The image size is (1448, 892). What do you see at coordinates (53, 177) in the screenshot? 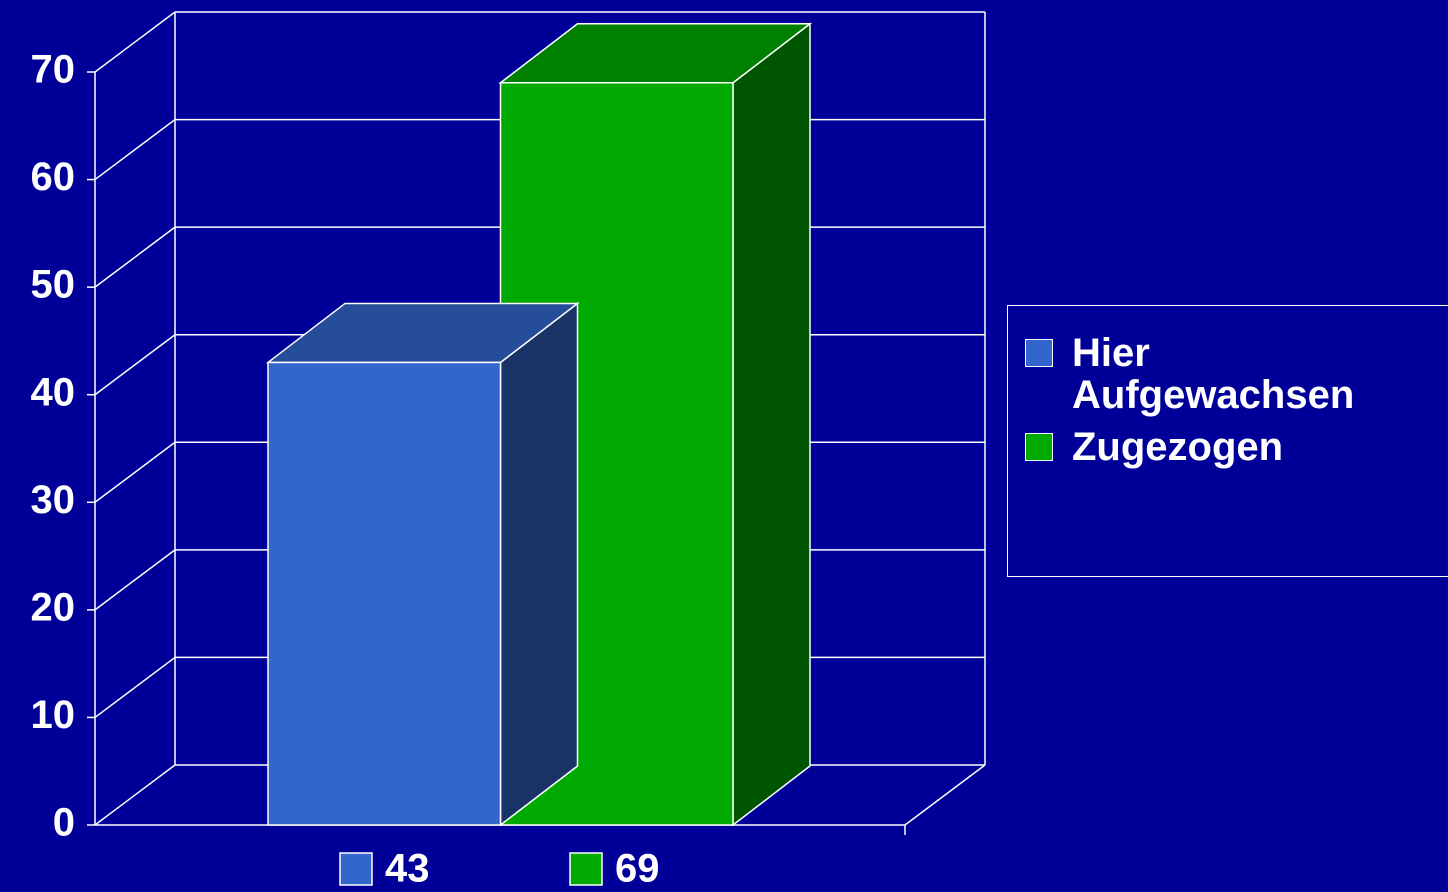
I see `y-tick-label: 60` at bounding box center [53, 177].